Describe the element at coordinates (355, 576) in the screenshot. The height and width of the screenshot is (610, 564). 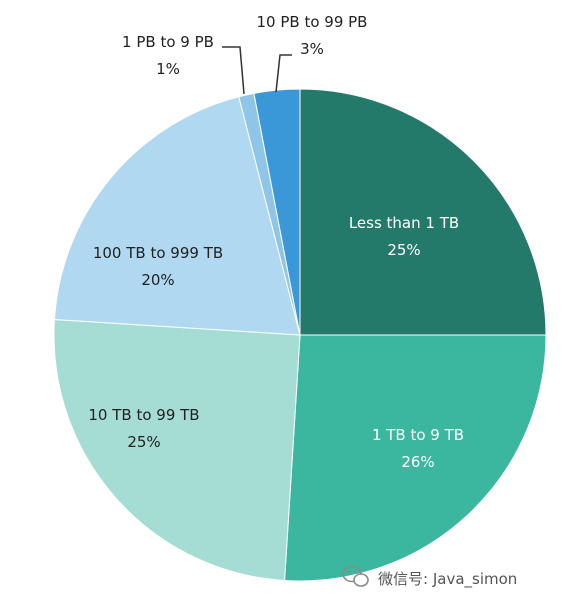
I see `wechat-icon` at that location.